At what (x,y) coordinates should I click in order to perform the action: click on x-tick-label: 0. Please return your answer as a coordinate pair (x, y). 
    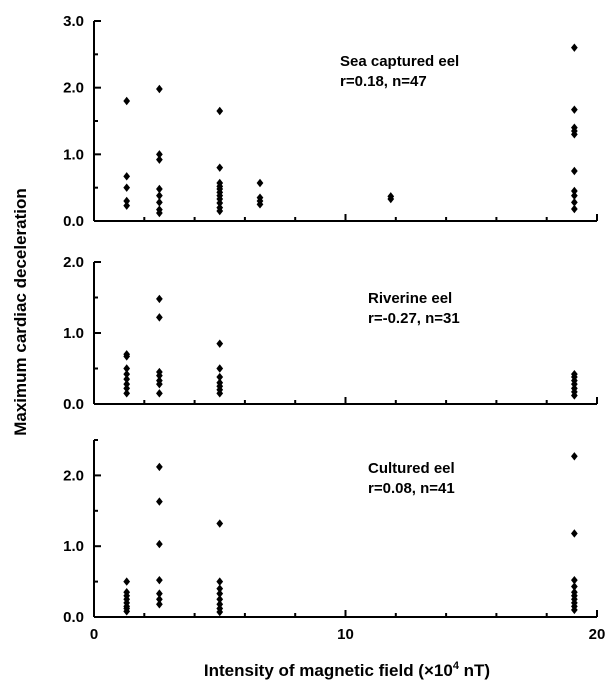
    Looking at the image, I should click on (94, 634).